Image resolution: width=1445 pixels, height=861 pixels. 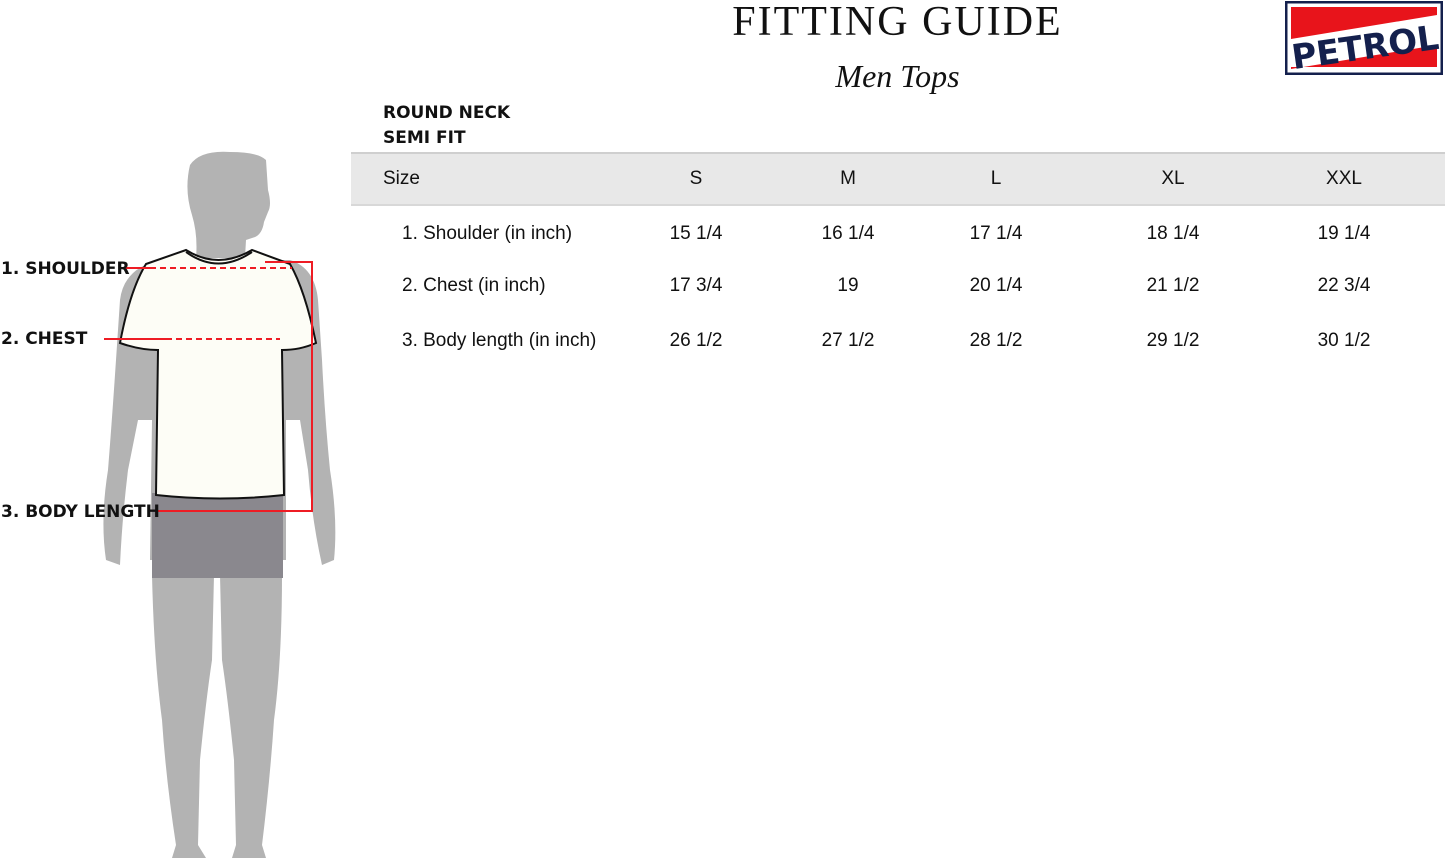 I want to click on row-label: 3. Body length (in inch), so click(x=499, y=340).